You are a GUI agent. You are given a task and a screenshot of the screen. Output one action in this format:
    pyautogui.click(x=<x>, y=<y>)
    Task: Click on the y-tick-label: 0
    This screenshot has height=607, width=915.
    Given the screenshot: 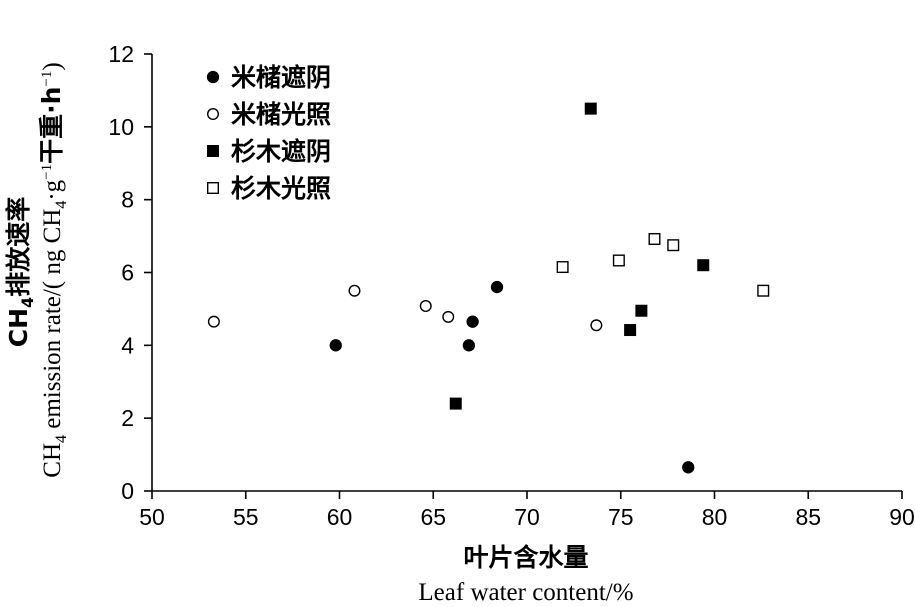 What is the action you would take?
    pyautogui.click(x=127, y=491)
    